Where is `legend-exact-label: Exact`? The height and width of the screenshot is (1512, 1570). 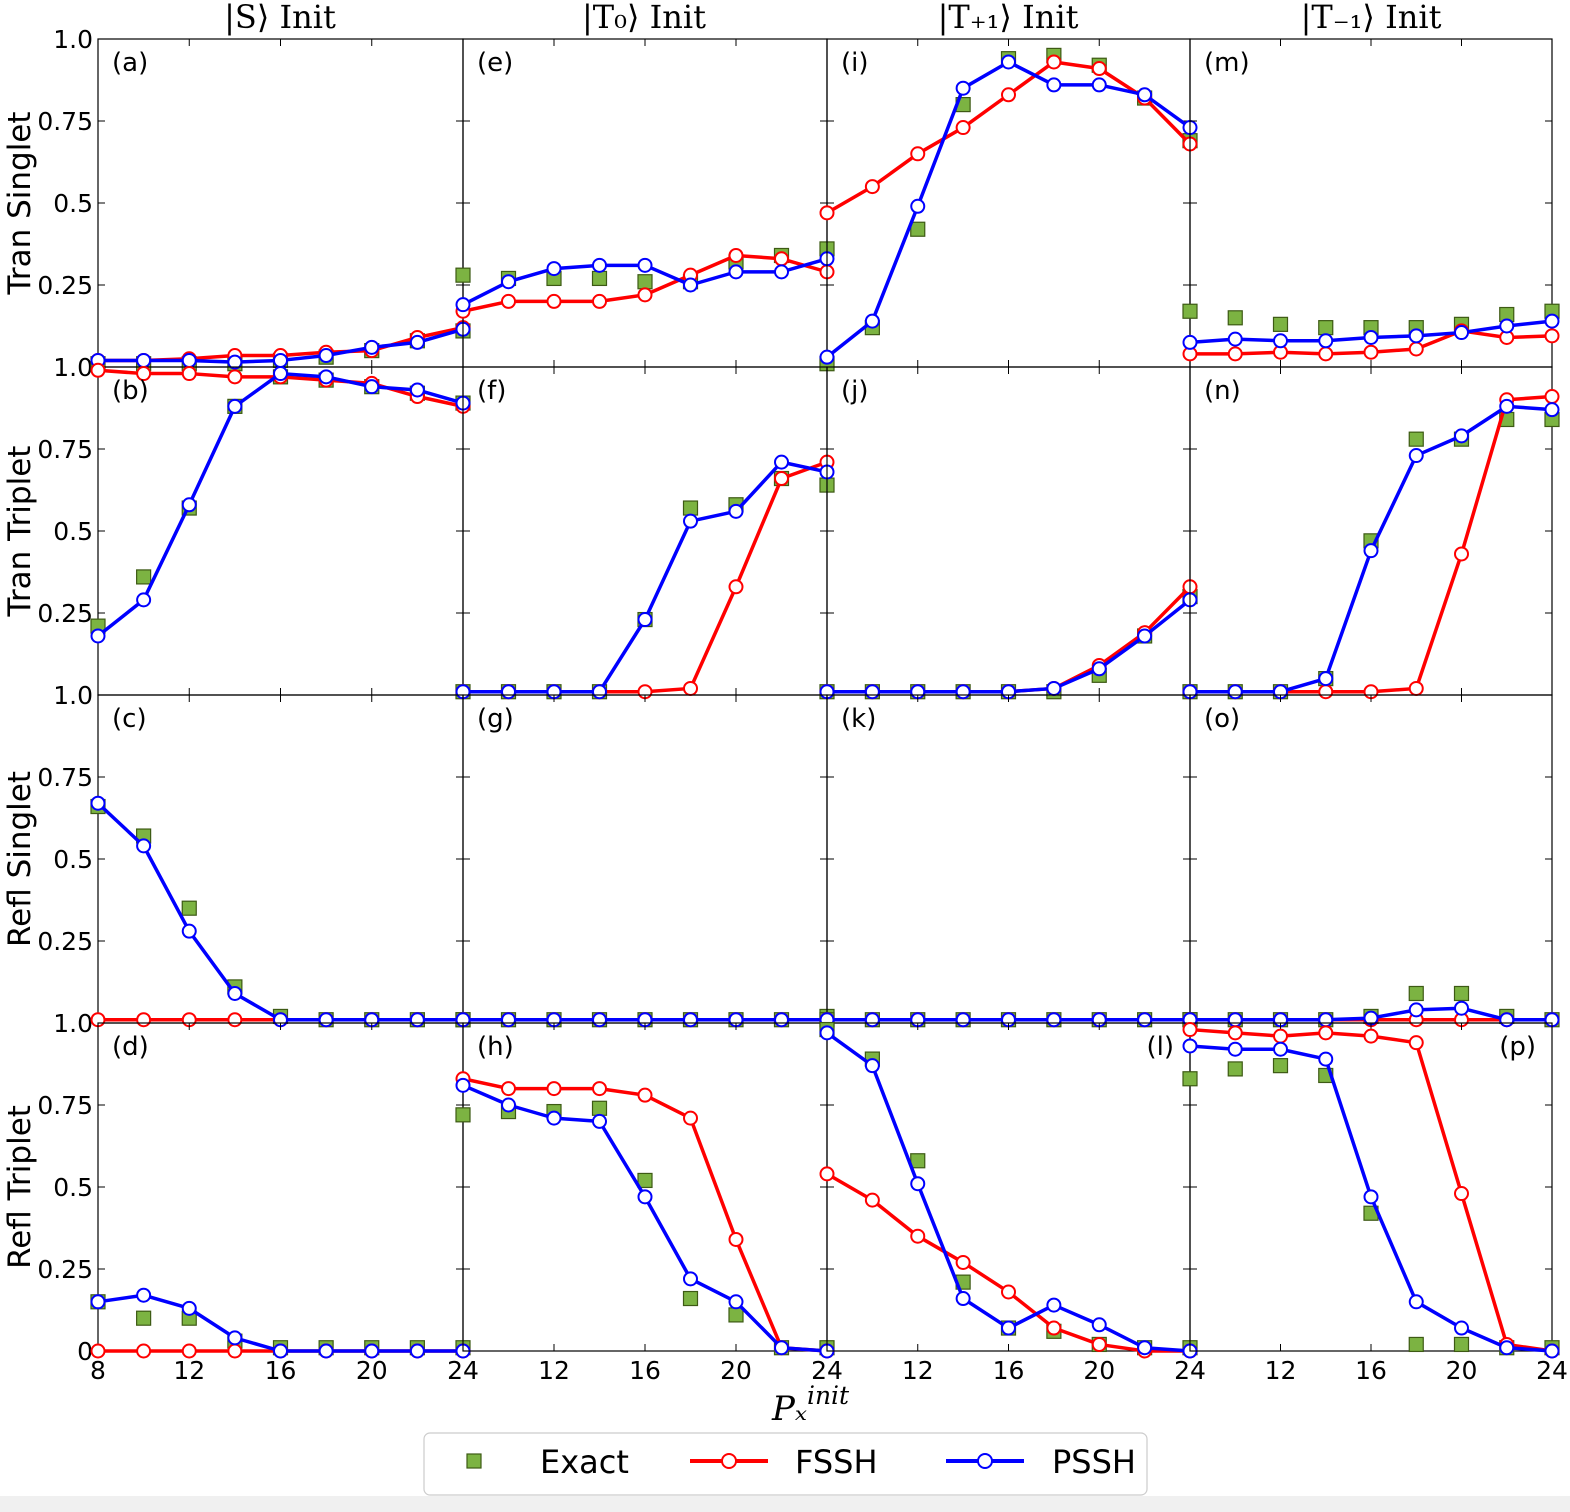
legend-exact-label: Exact is located at coordinates (584, 1462).